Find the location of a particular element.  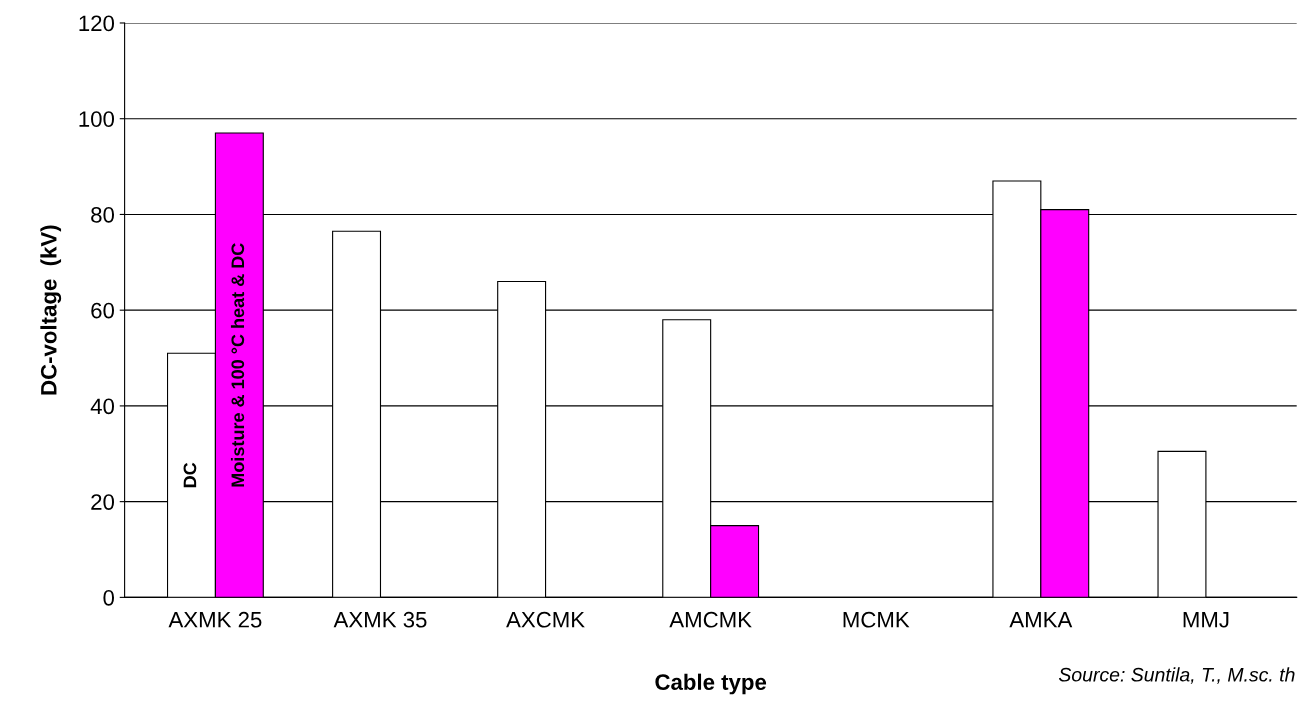

x-tick-label: AMCMK is located at coordinates (710, 619).